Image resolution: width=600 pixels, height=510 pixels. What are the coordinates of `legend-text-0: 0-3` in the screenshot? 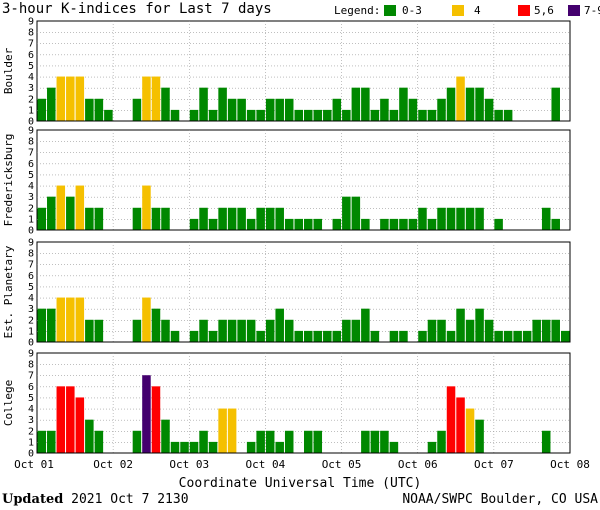 It's located at (412, 10).